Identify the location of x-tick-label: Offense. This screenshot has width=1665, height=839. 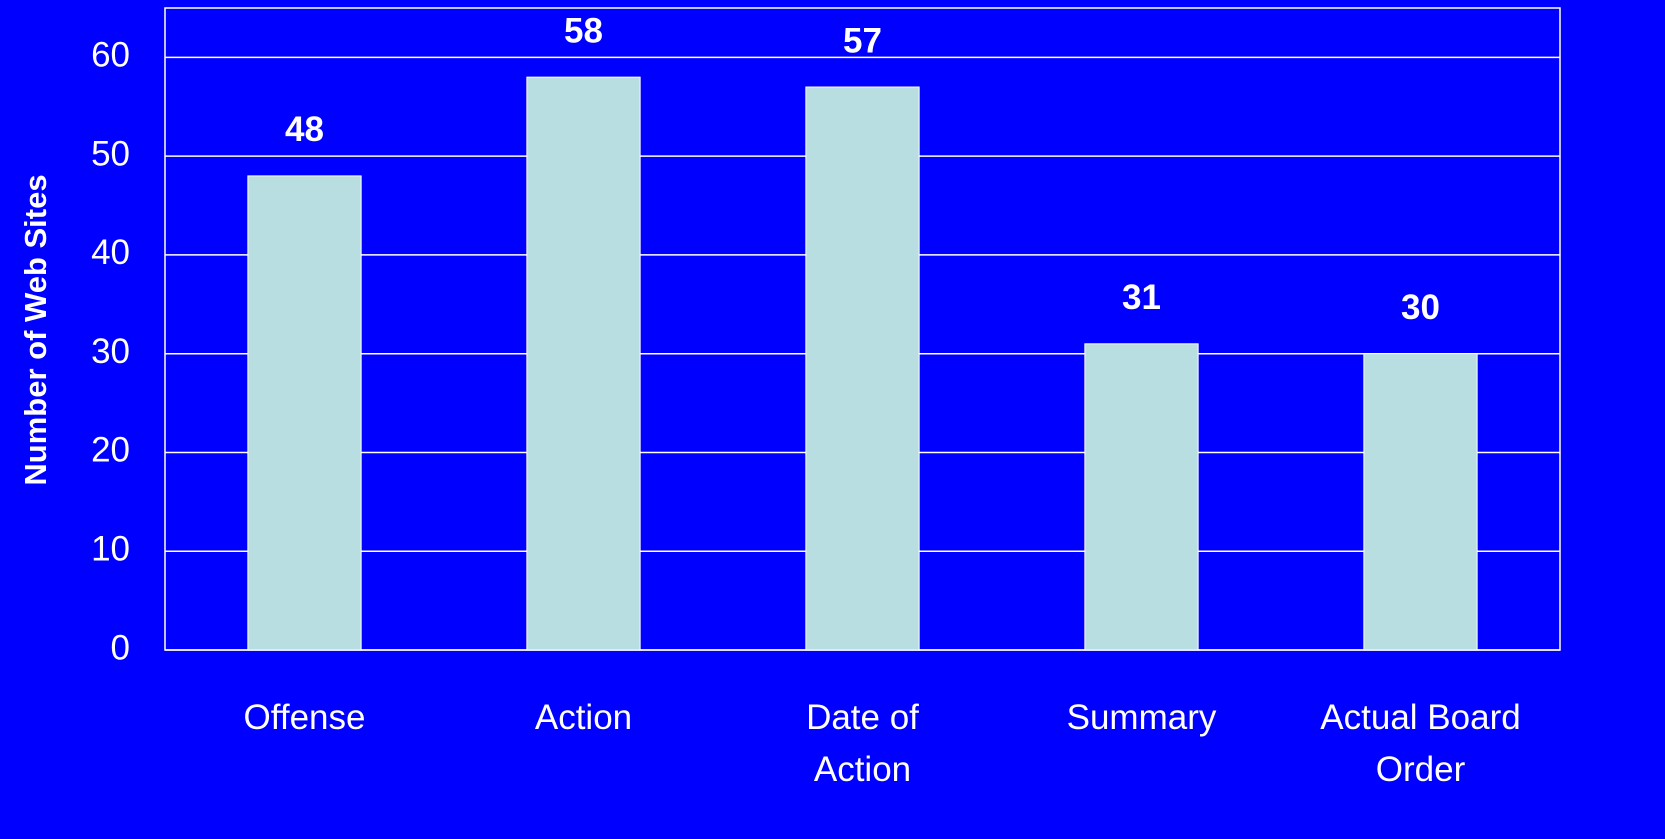
(304, 717).